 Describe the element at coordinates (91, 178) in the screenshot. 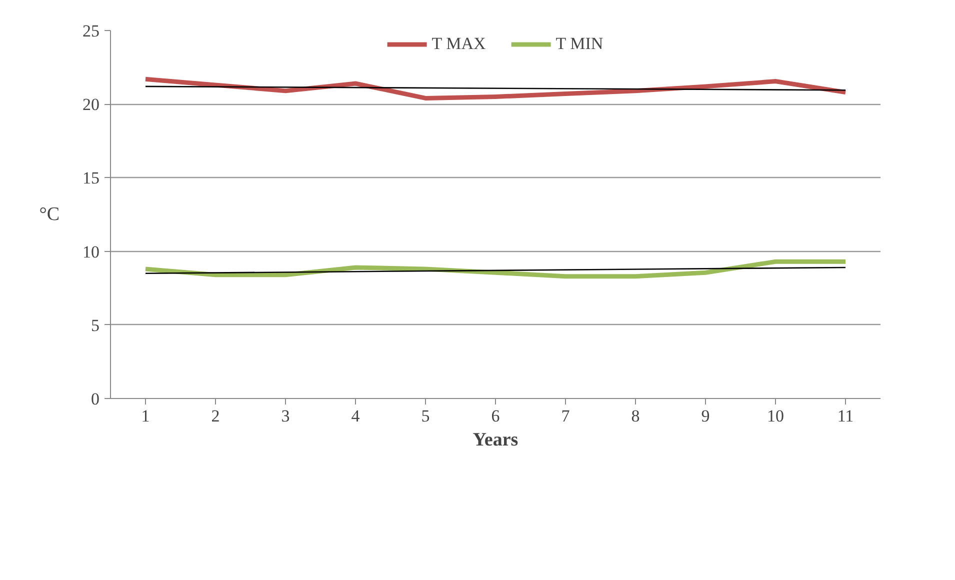

I see `y-tick-label: 15` at that location.